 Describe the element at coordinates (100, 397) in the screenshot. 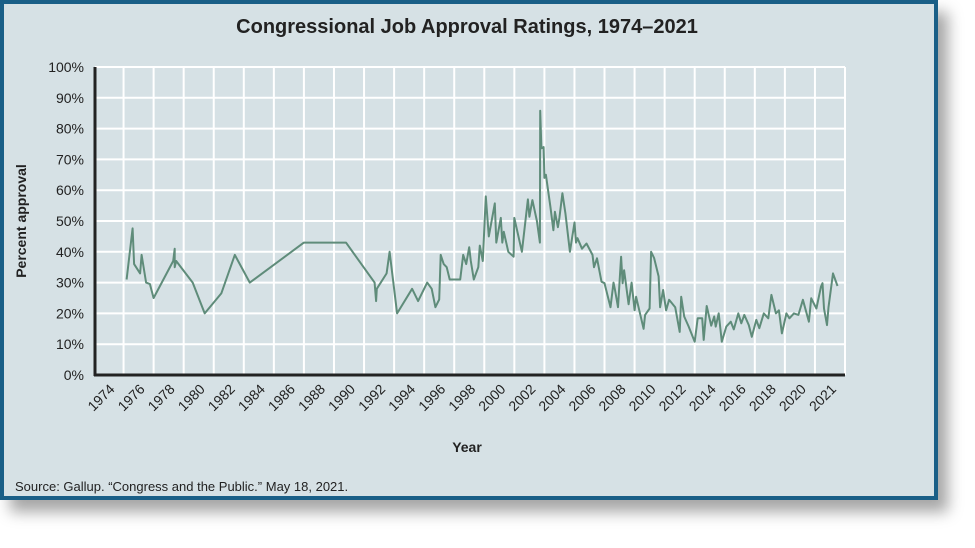

I see `x-tick-label: 1974` at that location.